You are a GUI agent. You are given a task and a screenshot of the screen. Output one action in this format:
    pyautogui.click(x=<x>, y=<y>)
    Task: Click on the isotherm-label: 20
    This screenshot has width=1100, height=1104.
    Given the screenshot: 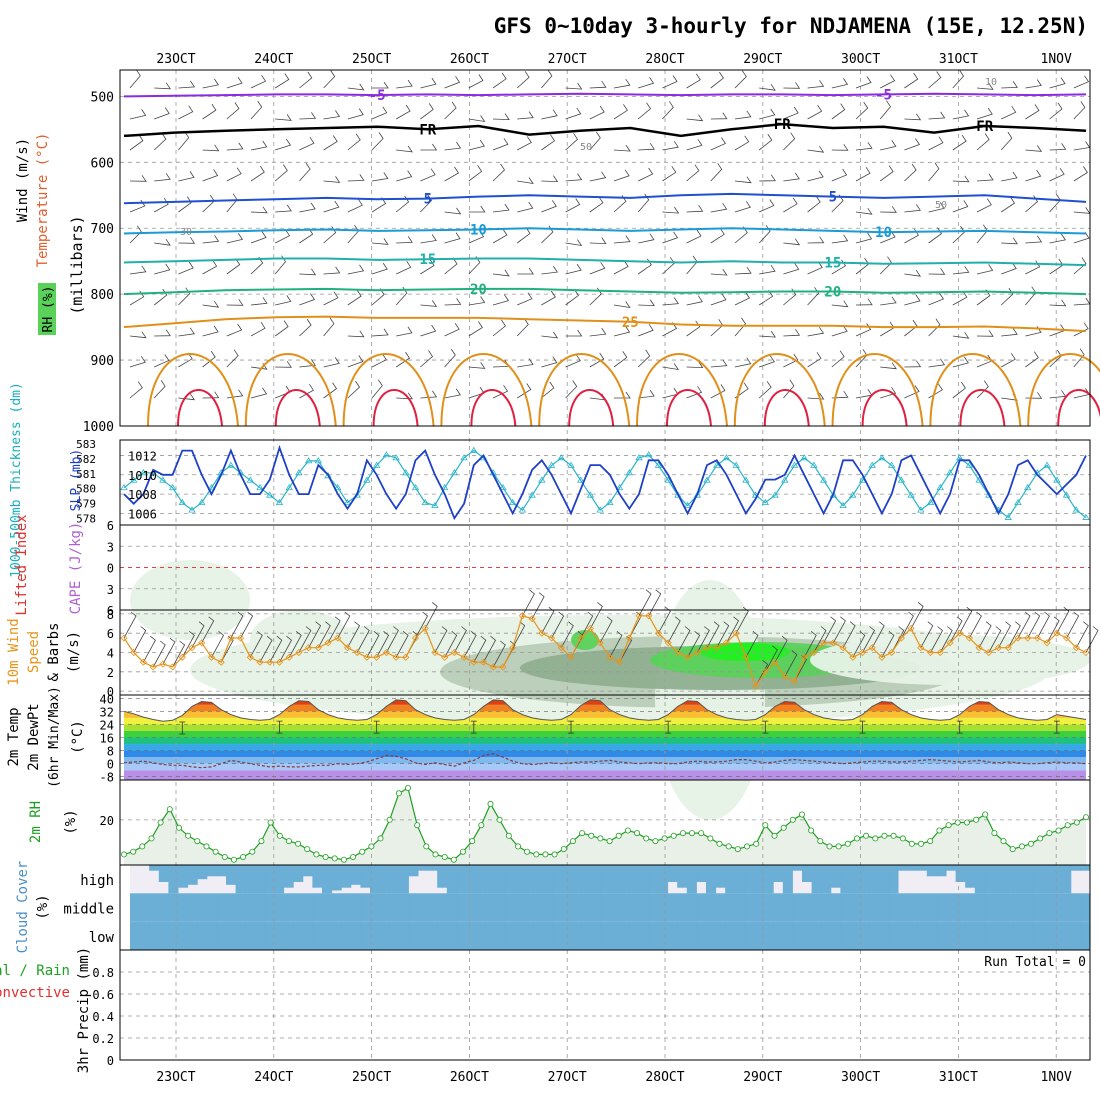 What is the action you would take?
    pyautogui.click(x=832, y=293)
    